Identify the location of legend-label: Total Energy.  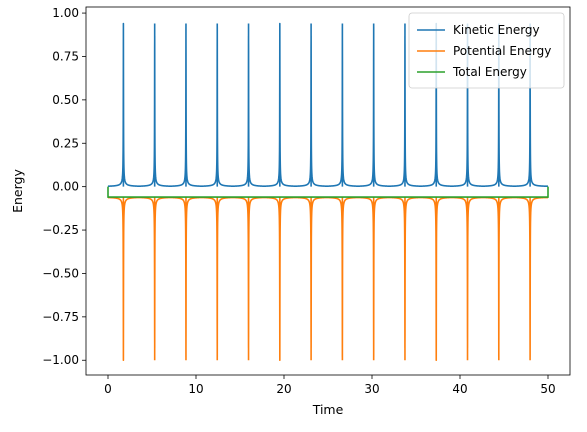
(489, 72).